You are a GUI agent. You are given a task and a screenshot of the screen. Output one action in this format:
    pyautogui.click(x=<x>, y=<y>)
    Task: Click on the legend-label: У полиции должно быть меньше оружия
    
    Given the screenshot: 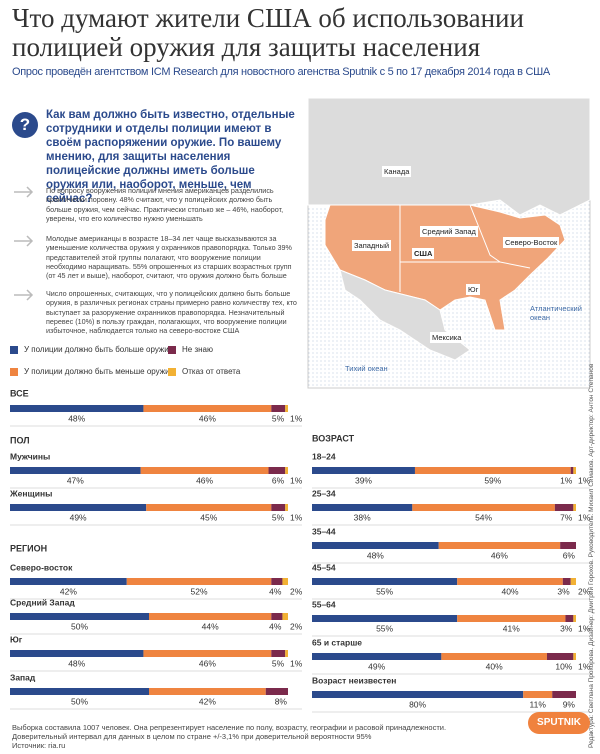 What is the action you would take?
    pyautogui.click(x=99, y=371)
    